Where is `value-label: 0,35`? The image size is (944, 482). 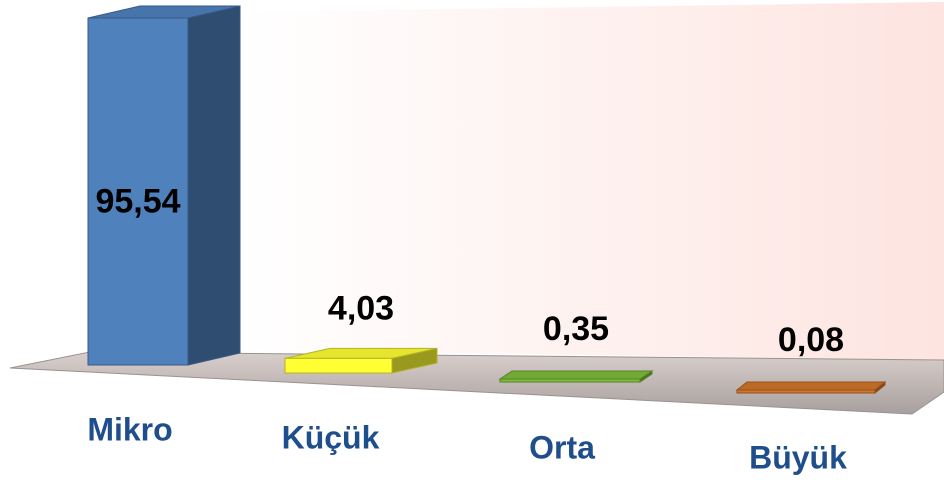 value-label: 0,35 is located at coordinates (576, 329).